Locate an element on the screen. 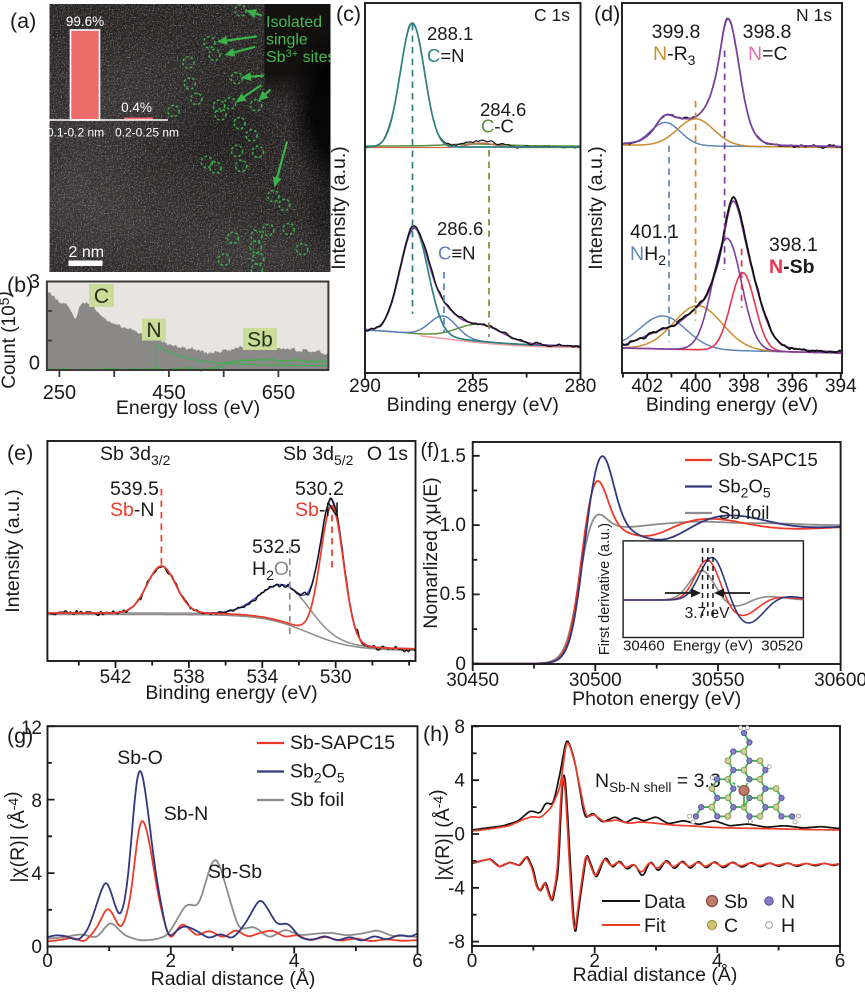 This screenshot has height=996, width=865. svg-text: (f) is located at coordinates (430, 451).